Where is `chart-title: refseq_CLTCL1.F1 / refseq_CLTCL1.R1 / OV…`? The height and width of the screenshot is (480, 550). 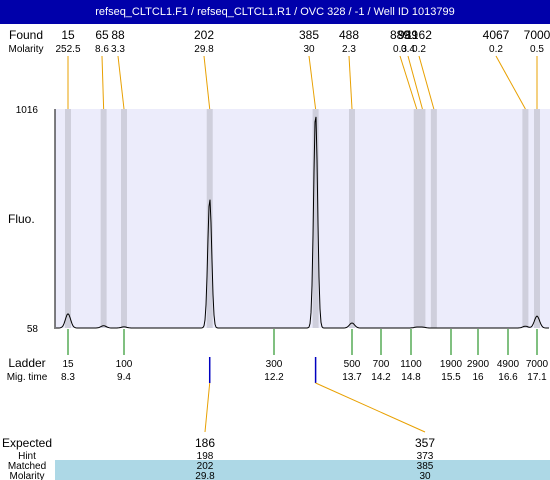
chart-title: refseq_CLTCL1.F1 / refseq_CLTCL1.R1 / OV… is located at coordinates (275, 12).